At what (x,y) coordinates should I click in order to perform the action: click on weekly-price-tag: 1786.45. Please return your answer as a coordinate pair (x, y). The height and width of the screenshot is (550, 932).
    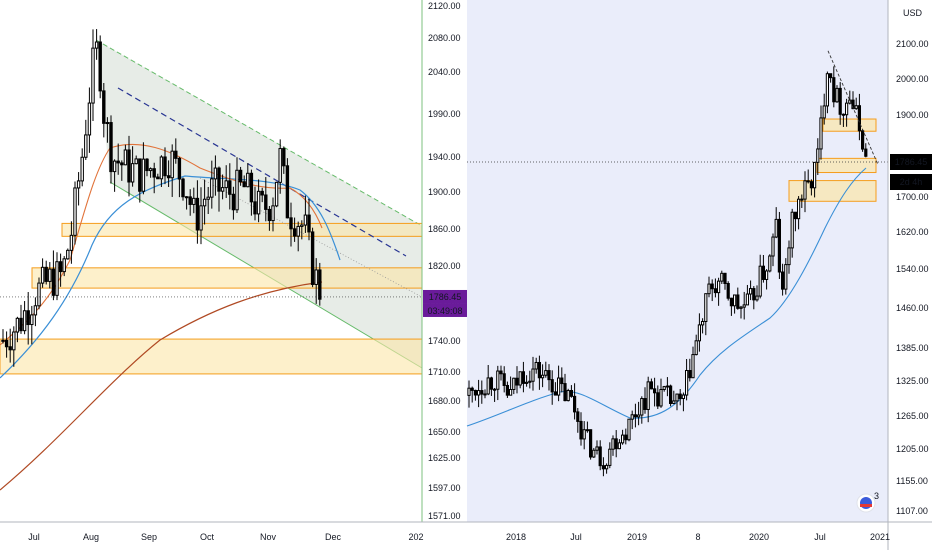
    Looking at the image, I should click on (911, 162).